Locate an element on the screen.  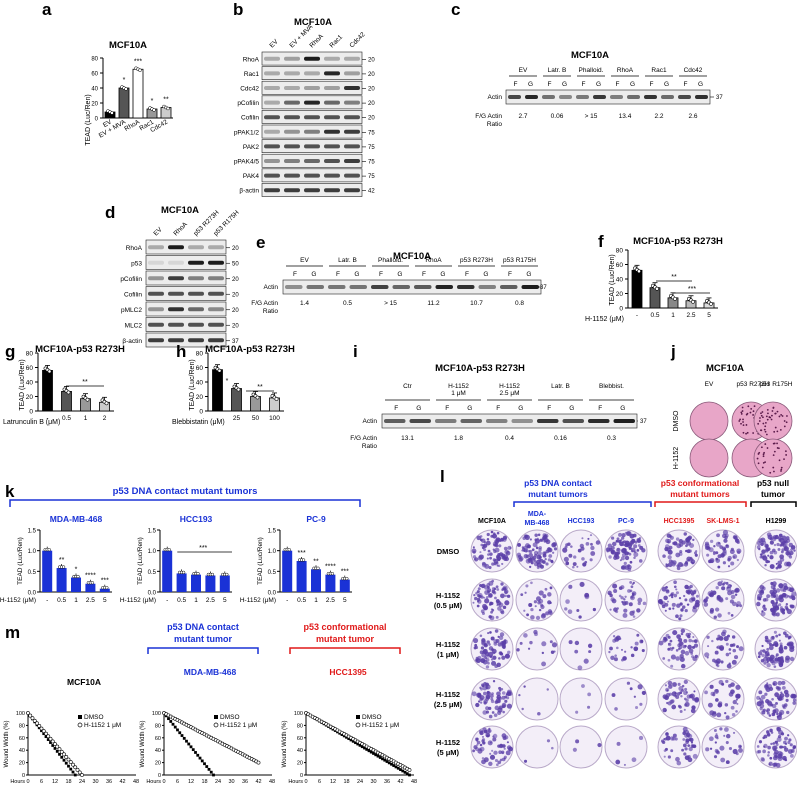
y-tick-label: 20 is located at coordinates (30, 397).